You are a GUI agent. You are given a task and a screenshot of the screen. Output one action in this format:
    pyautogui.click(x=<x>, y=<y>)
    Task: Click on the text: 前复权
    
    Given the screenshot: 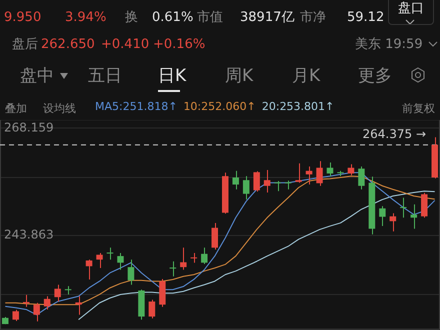 What is the action you would take?
    pyautogui.click(x=418, y=109)
    